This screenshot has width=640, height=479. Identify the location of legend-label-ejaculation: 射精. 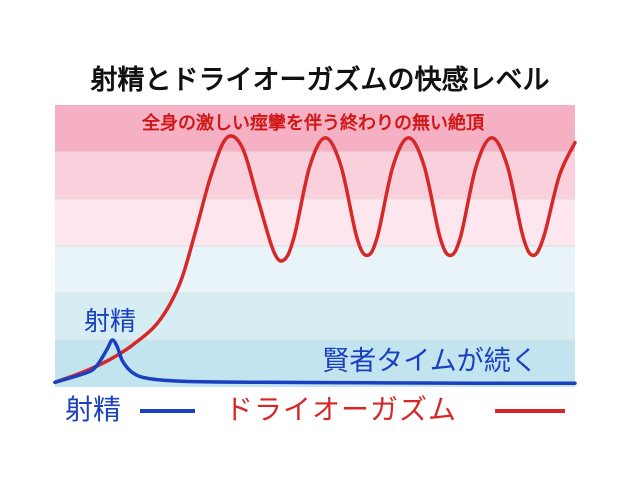
(93, 409).